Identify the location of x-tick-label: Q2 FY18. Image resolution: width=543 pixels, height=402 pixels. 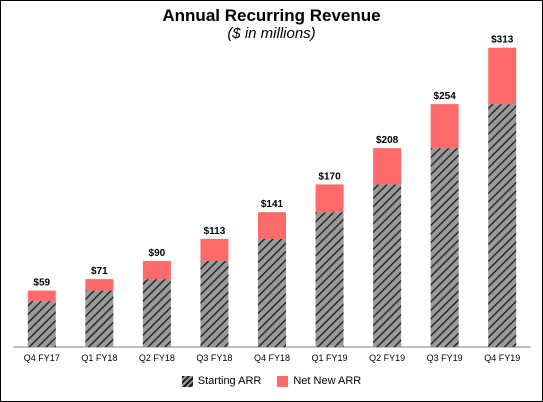
(157, 358).